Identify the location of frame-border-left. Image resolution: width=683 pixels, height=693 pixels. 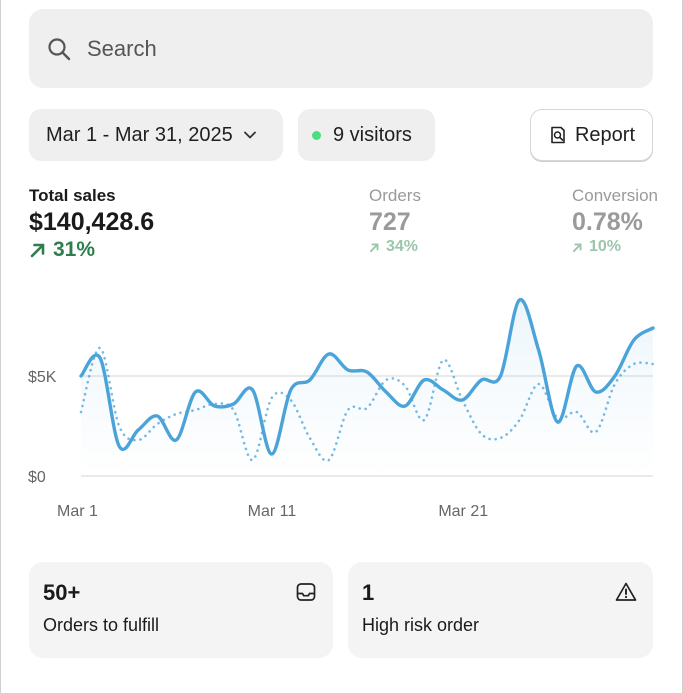
(0, 346).